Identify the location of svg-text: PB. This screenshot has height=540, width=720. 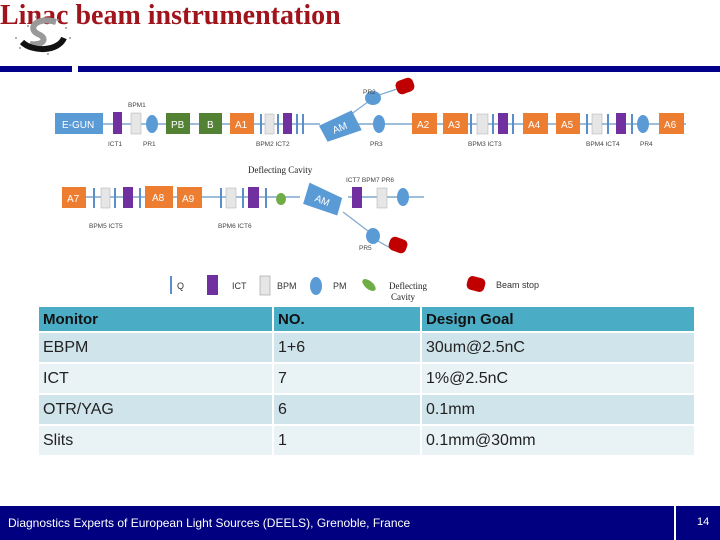
(178, 125).